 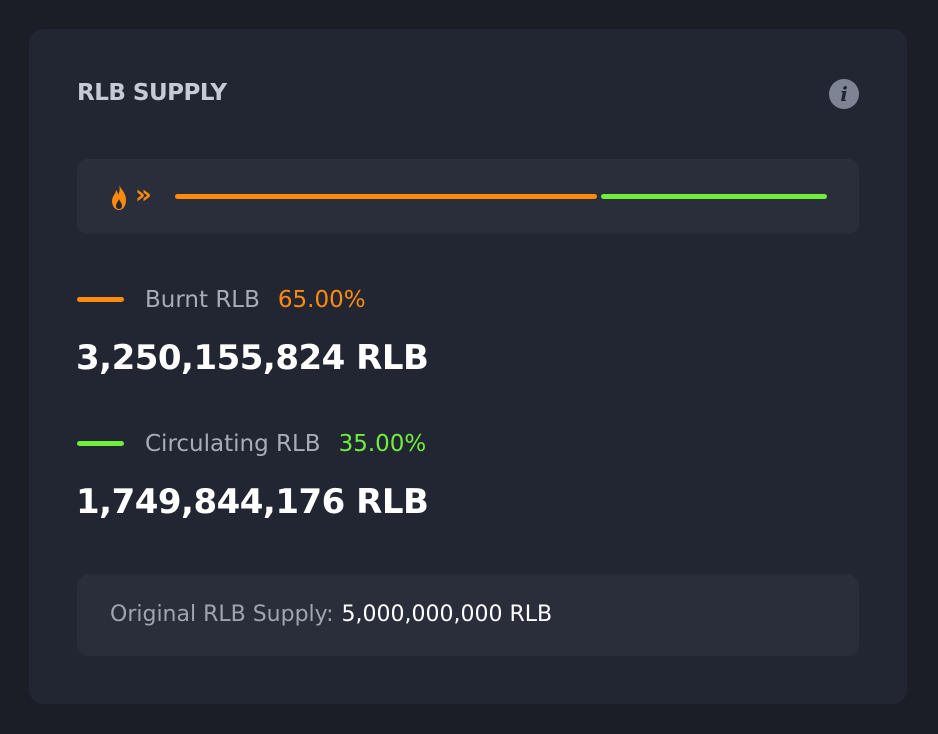 What do you see at coordinates (386, 196) in the screenshot?
I see `burnt-progress-segment` at bounding box center [386, 196].